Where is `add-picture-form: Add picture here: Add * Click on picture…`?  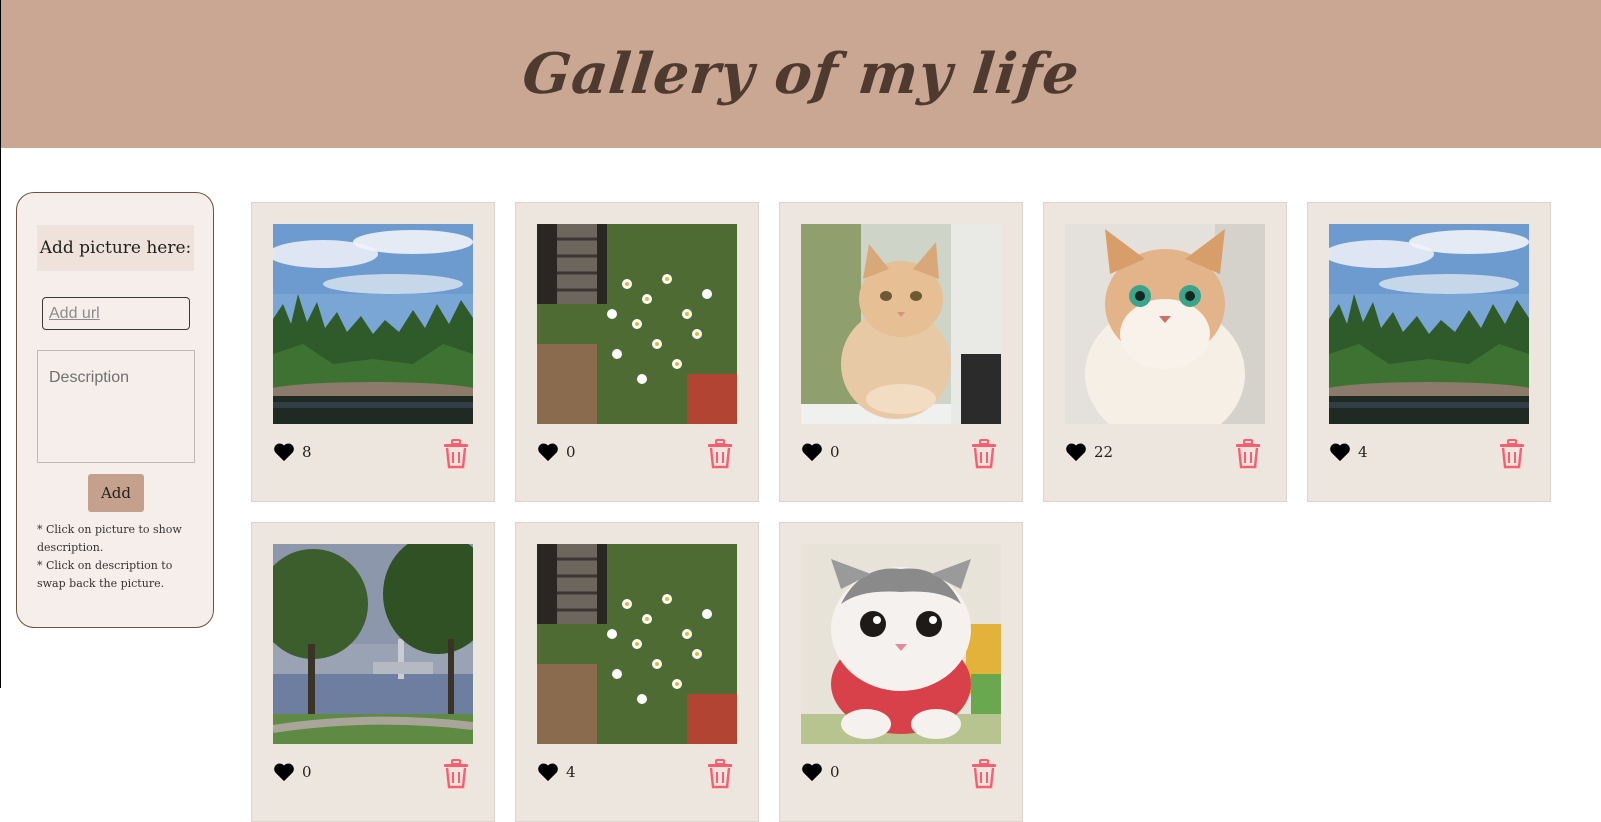 add-picture-form: Add picture here: Add * Click on picture… is located at coordinates (115, 410).